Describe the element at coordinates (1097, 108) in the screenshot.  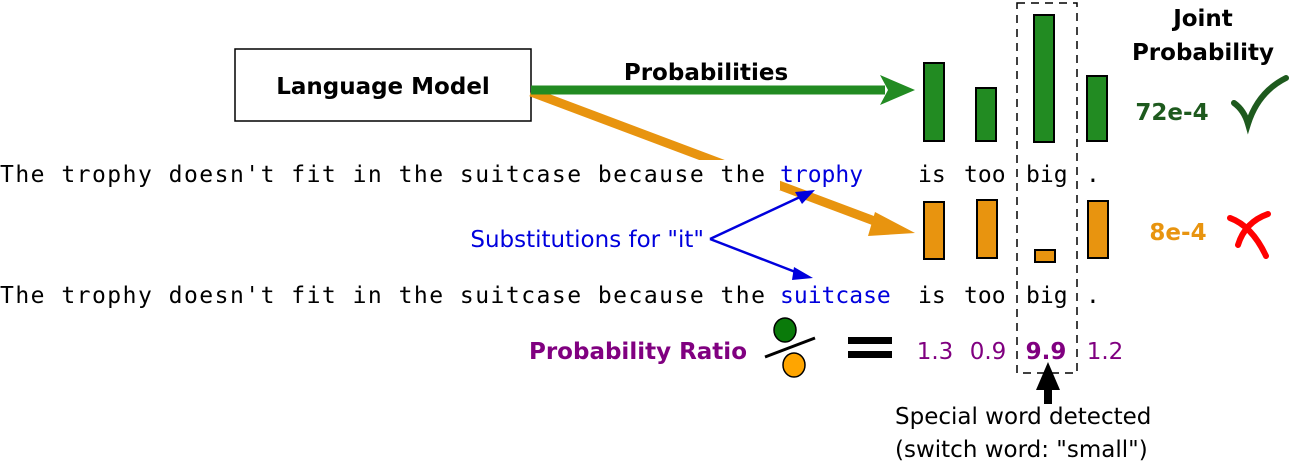
I see `bar-green-period` at that location.